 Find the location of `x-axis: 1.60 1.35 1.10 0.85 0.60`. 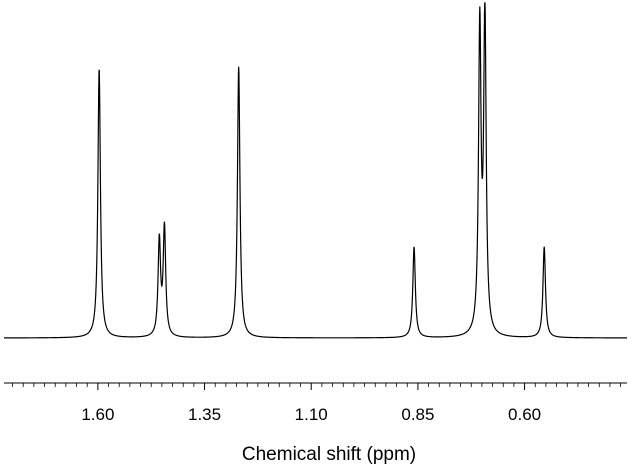

x-axis: 1.60 1.35 1.10 0.85 0.60 is located at coordinates (315, 403).